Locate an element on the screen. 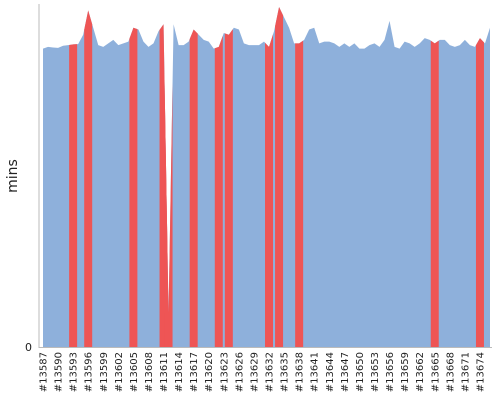 This screenshot has width=500, height=400. x-tick-label: #13641 is located at coordinates (315, 372).